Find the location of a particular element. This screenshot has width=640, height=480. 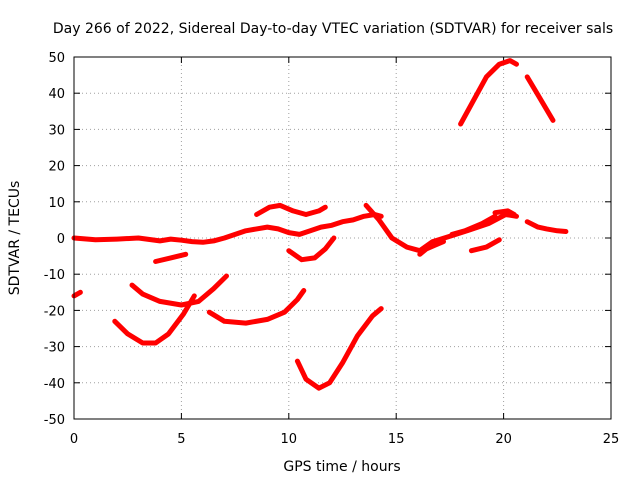

series-arc-a is located at coordinates (77, 294).